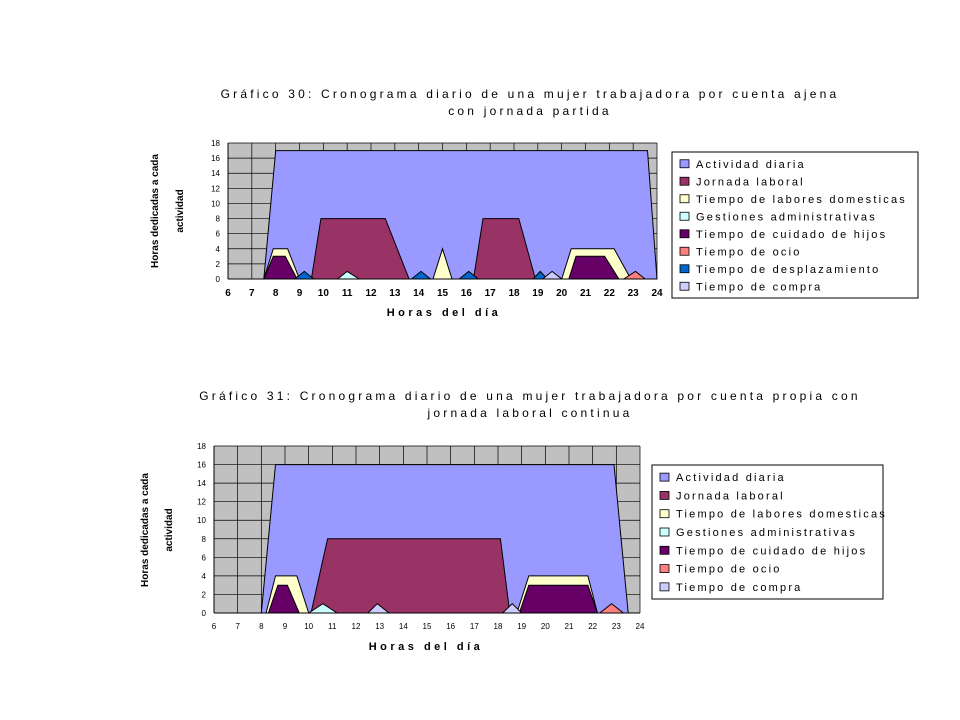 The image size is (960, 720). What do you see at coordinates (781, 515) in the screenshot?
I see `legend-label: Tiempo de labores domesticas` at bounding box center [781, 515].